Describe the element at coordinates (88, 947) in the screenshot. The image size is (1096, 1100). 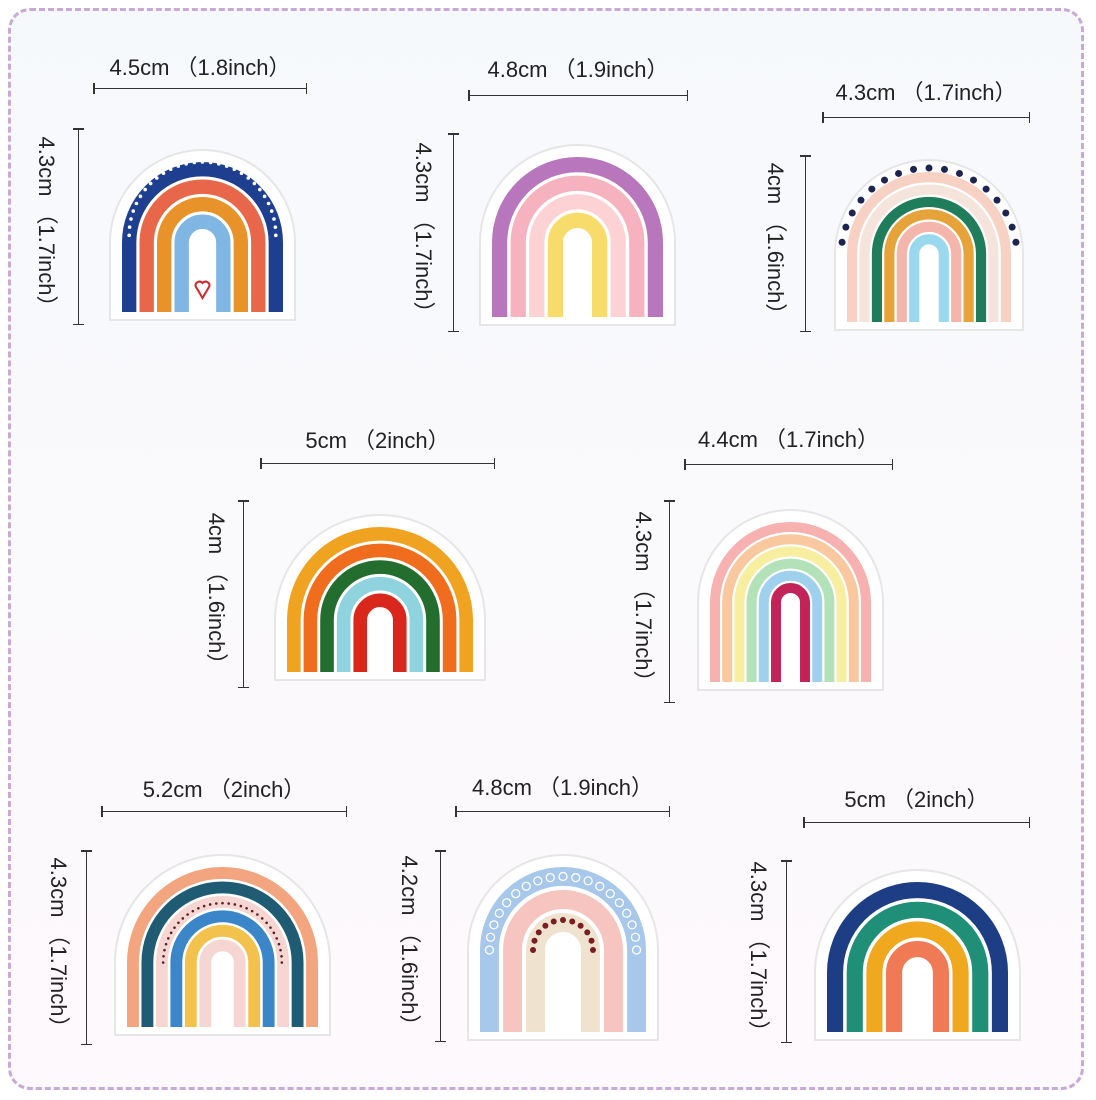
I see `rainbow-6-height-line` at that location.